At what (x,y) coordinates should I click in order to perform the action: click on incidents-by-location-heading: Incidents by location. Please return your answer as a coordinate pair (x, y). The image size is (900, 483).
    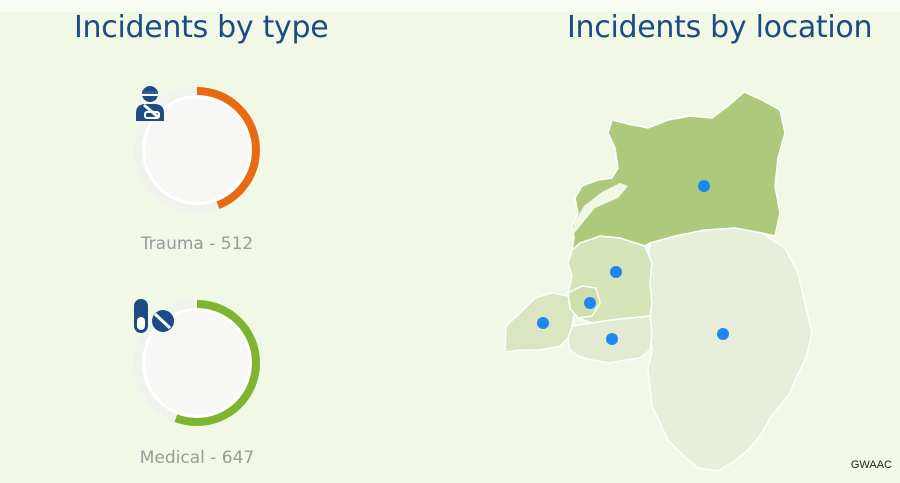
    Looking at the image, I should click on (720, 27).